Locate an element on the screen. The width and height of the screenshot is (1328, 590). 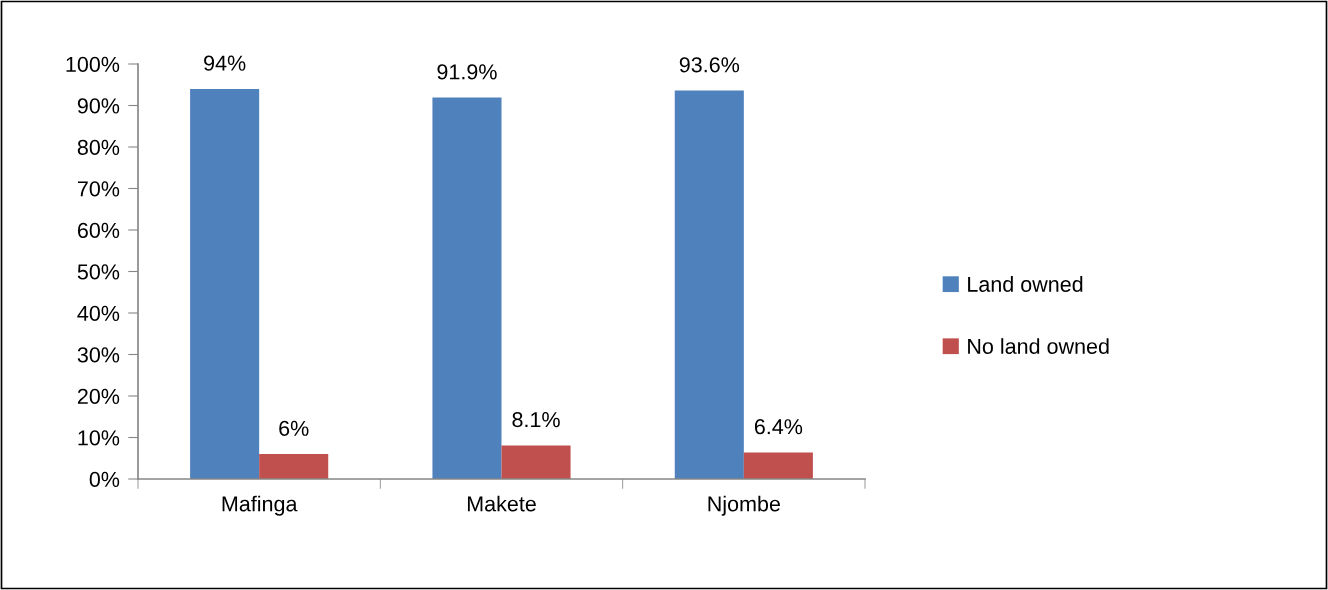
y-tick-label: 30% is located at coordinates (98, 355).